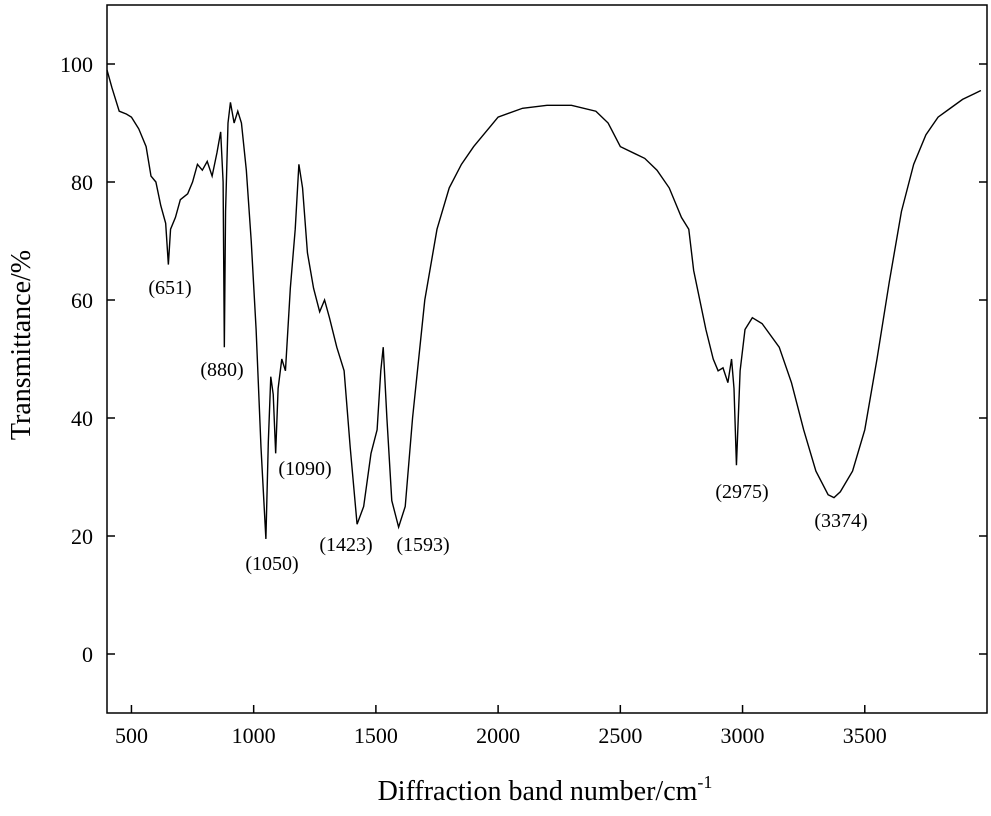 The image size is (991, 816). I want to click on x-axis-label-superscript: -1, so click(704, 782).